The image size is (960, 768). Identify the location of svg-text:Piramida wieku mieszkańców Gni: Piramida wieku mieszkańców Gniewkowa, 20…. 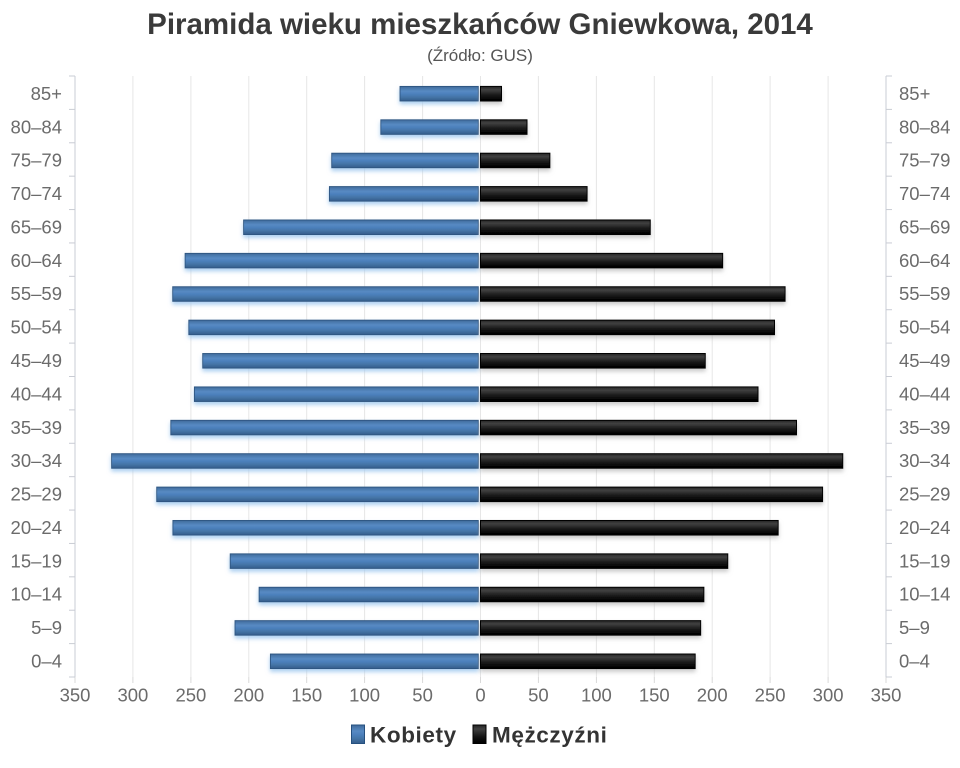
(480, 24).